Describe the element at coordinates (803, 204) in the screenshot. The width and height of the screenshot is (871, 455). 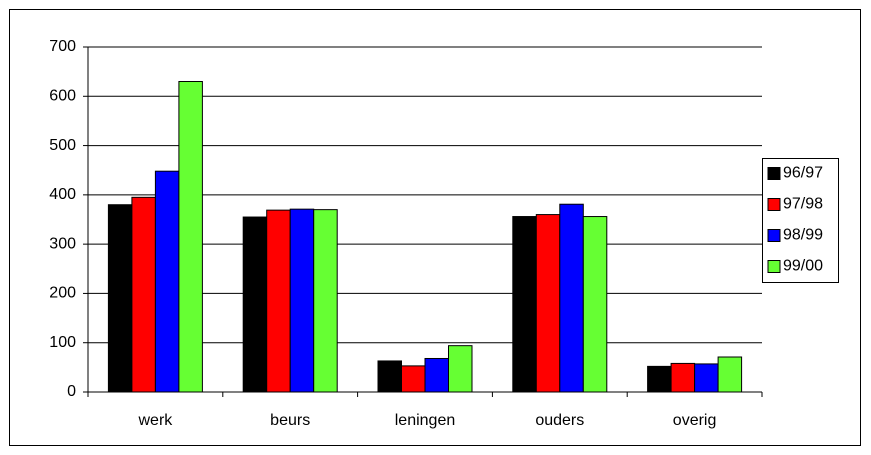
I see `legend-label: 97/98` at that location.